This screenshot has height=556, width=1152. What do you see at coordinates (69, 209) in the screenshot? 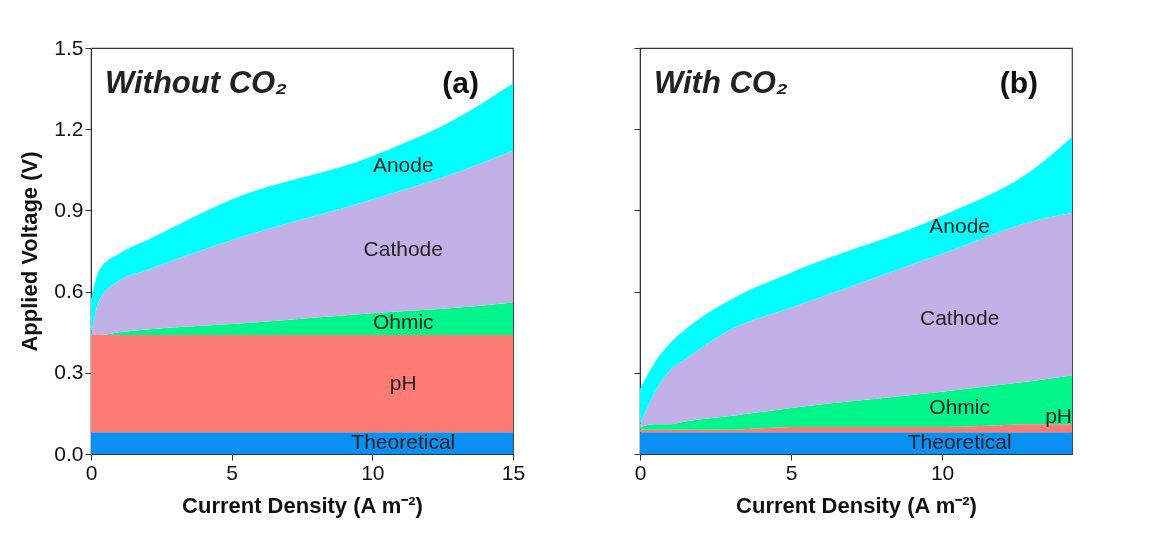
I see `y-tick-label: 0.9` at bounding box center [69, 209].